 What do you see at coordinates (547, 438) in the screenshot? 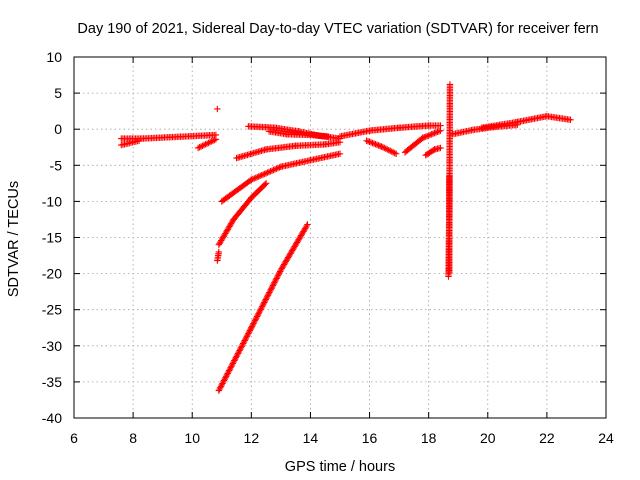
I see `x-tick-label: 22` at bounding box center [547, 438].